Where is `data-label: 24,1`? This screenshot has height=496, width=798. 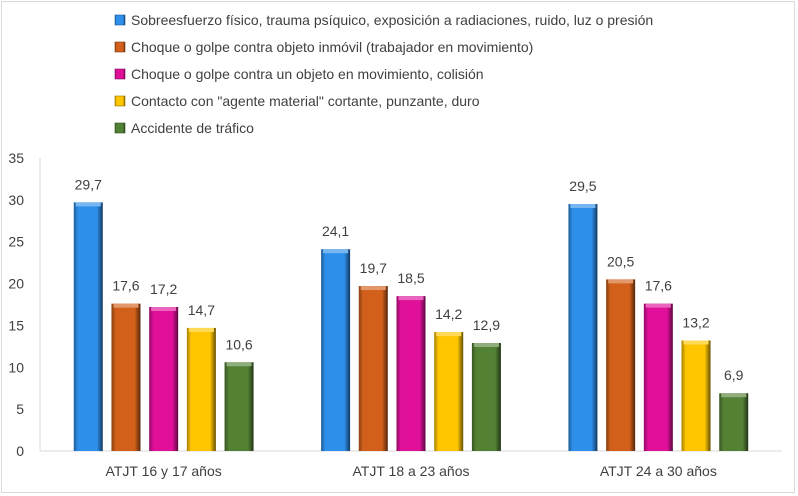 data-label: 24,1 is located at coordinates (335, 231).